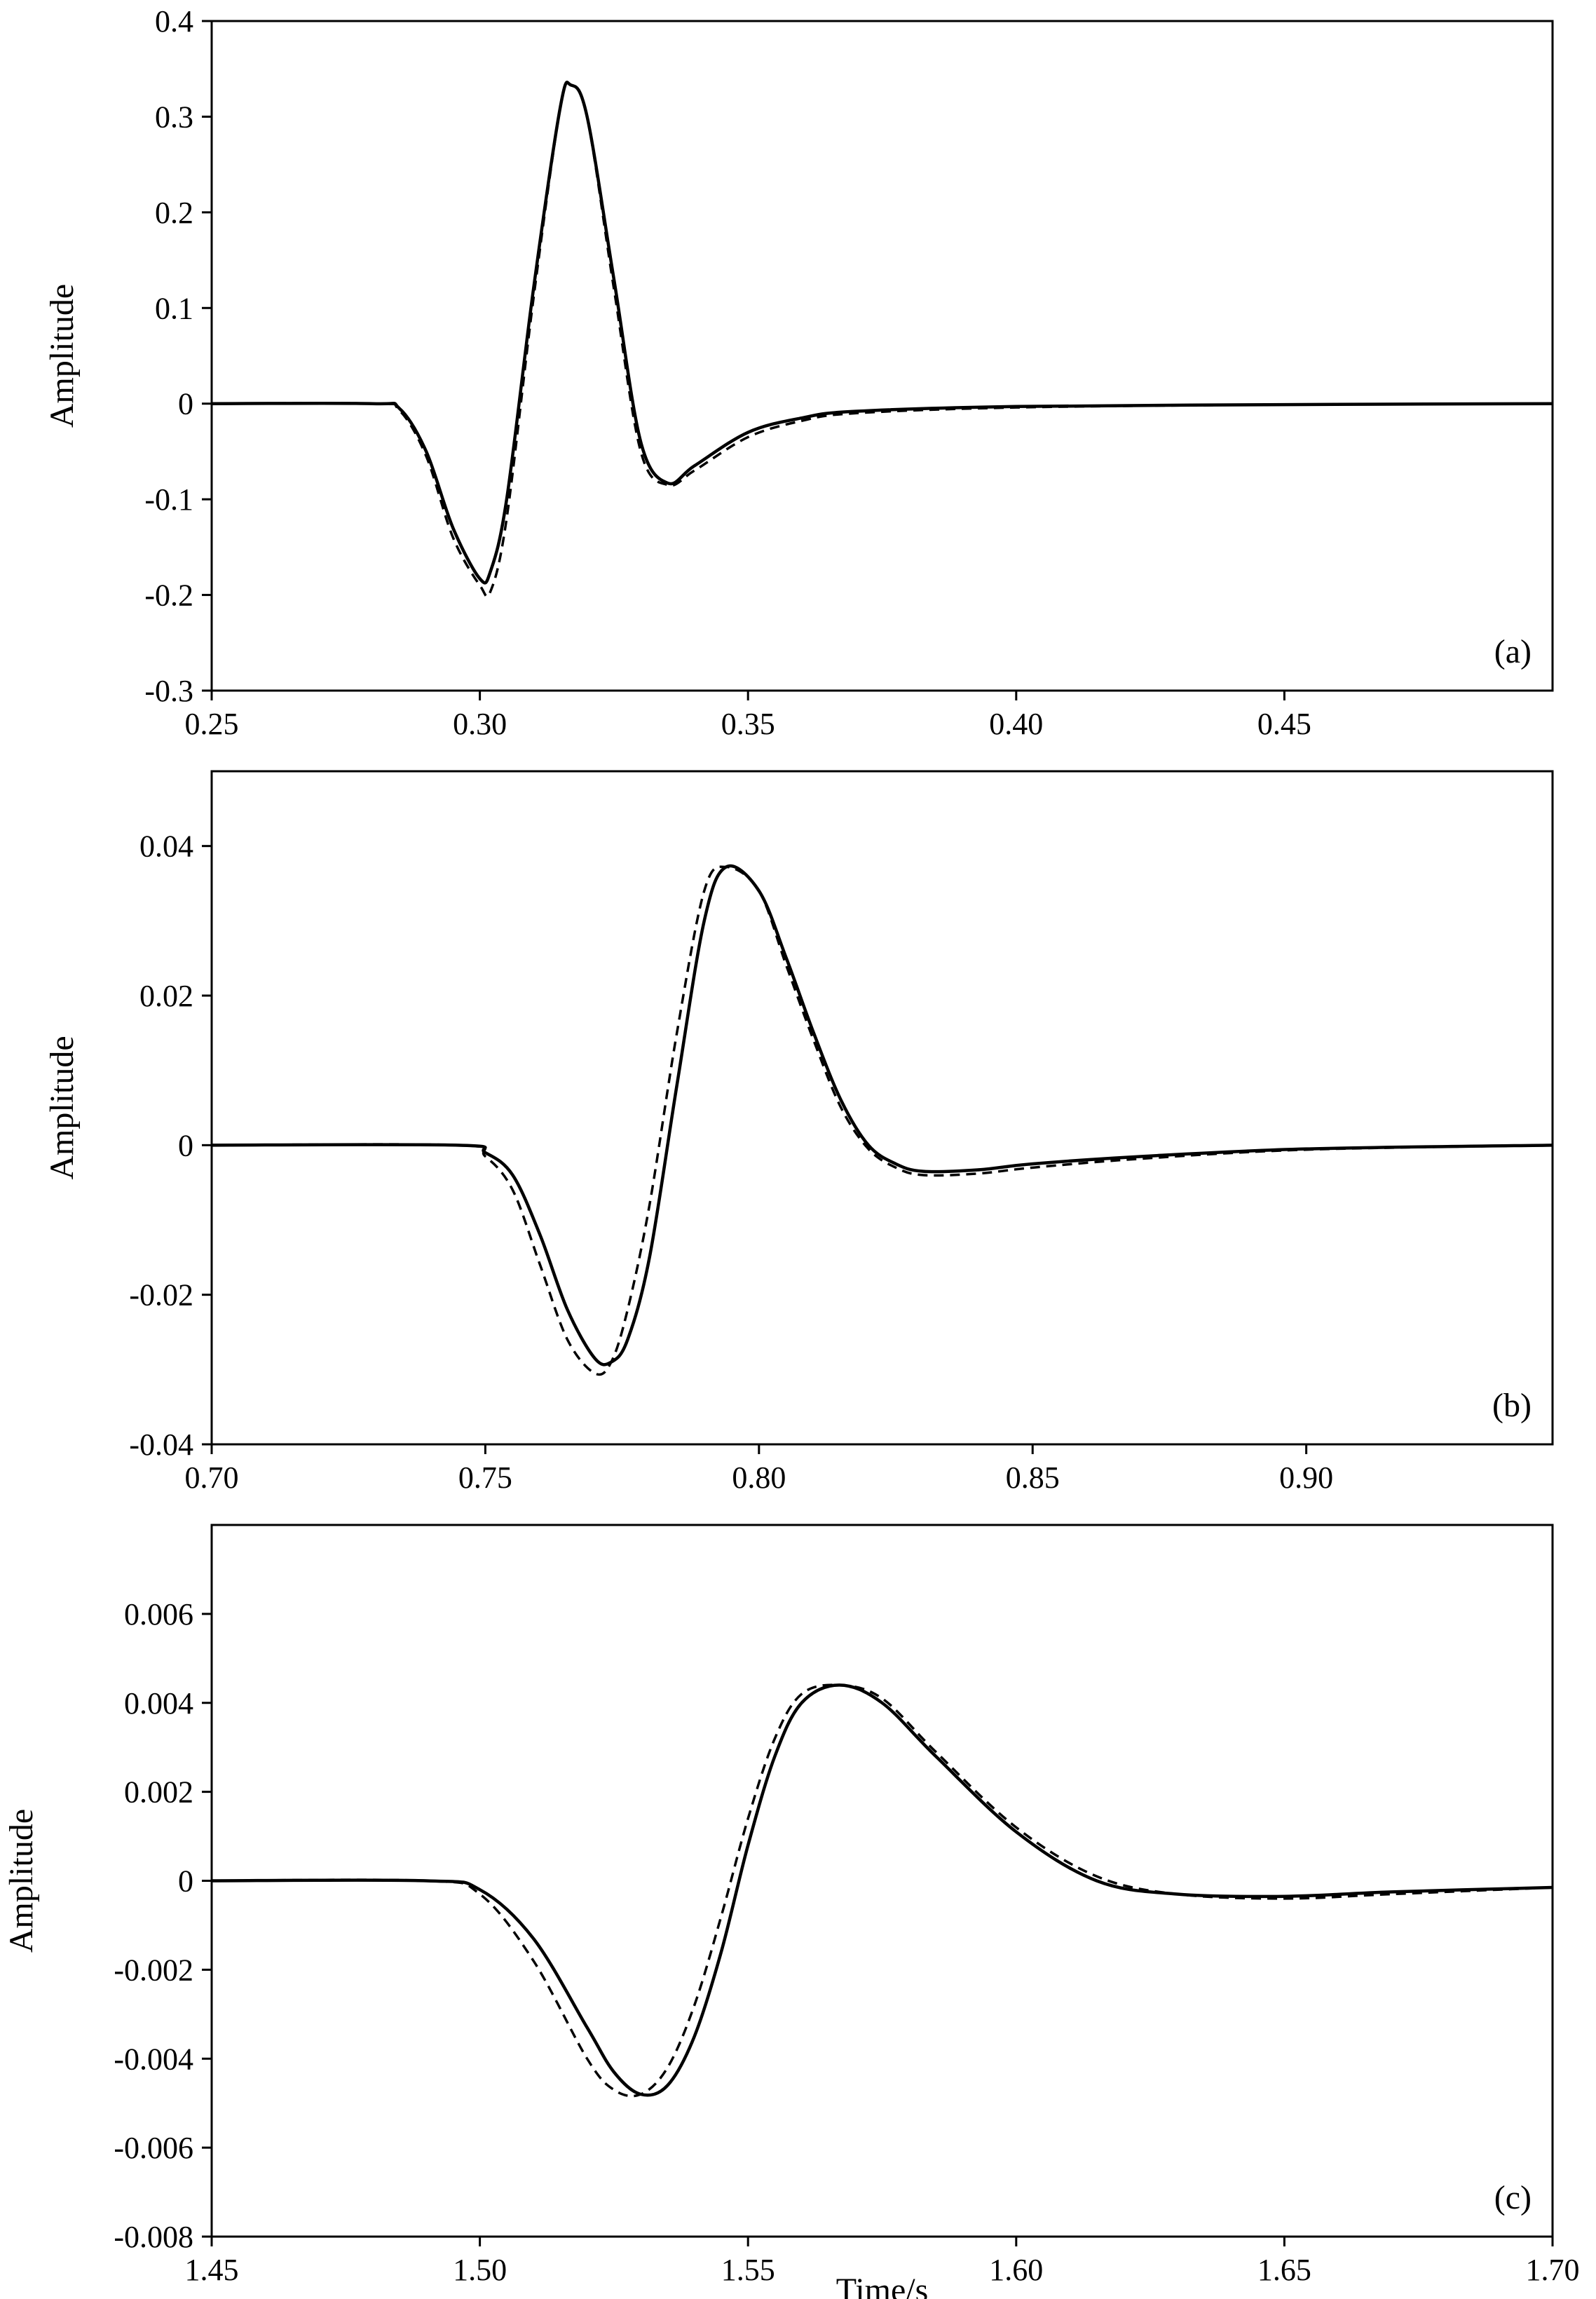 This screenshot has width=1596, height=2299. What do you see at coordinates (212, 2270) in the screenshot?
I see `x-tick-label: 1.45` at bounding box center [212, 2270].